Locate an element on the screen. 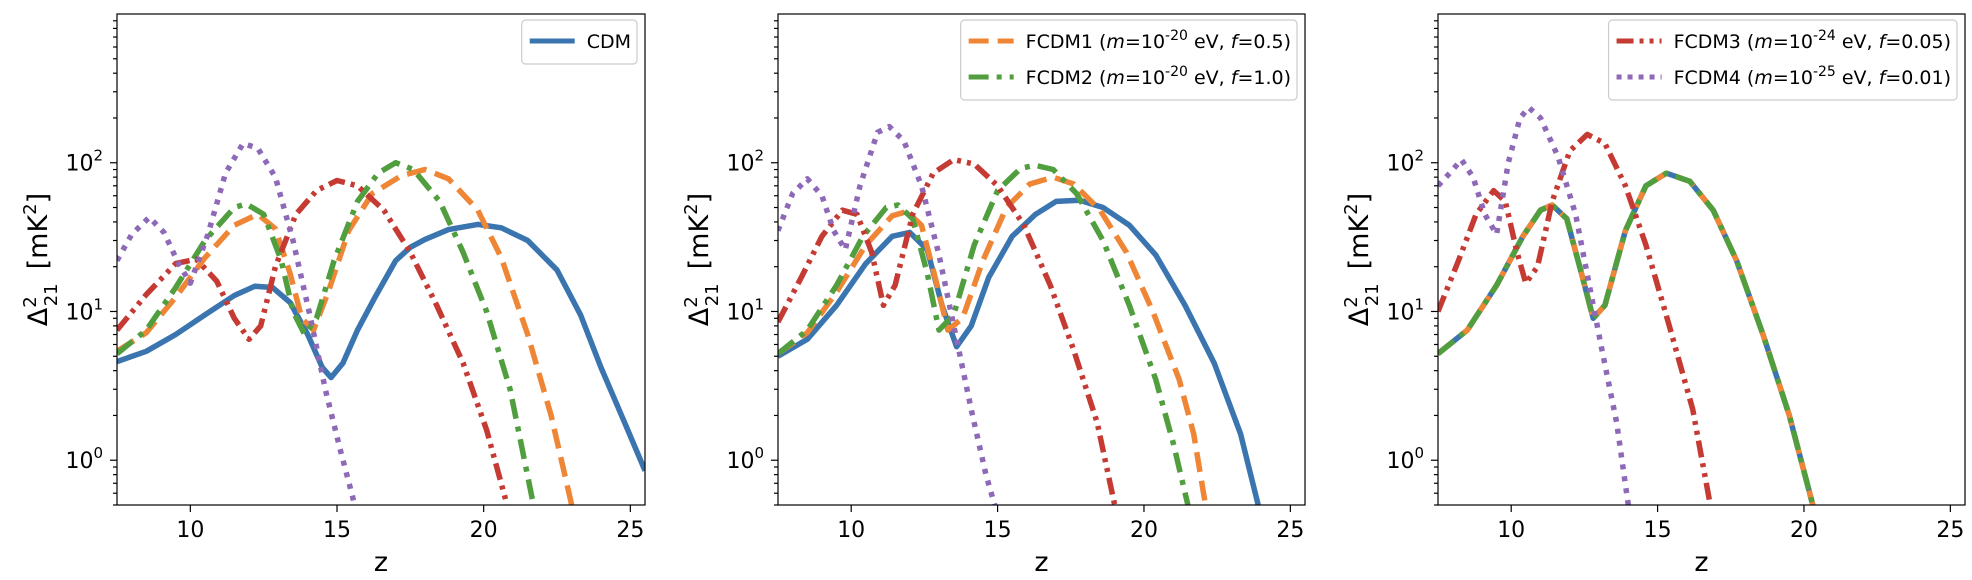 Image resolution: width=1972 pixels, height=580 pixels. plot-area is located at coordinates (1627, 304).